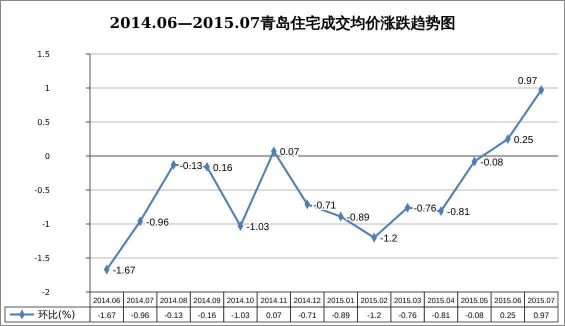  What do you see at coordinates (374, 315) in the screenshot?
I see `data-label: -1.2` at bounding box center [374, 315].